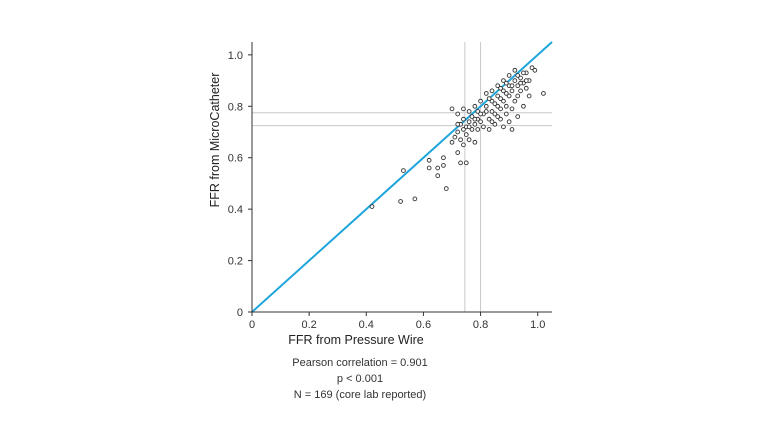  I want to click on sample-size: N = 169 (core lab reported), so click(360, 395).